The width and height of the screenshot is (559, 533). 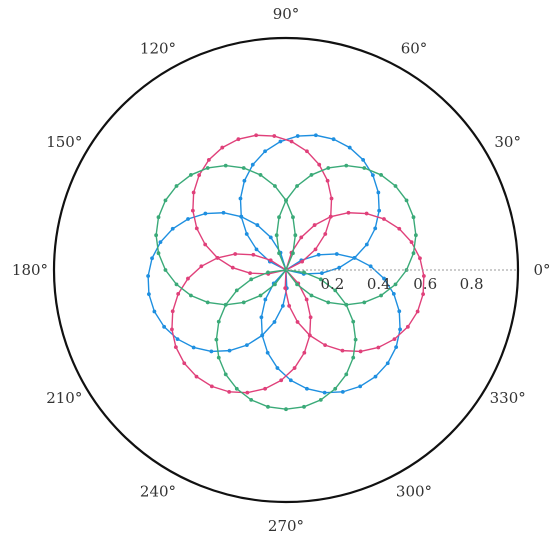 What do you see at coordinates (64, 398) in the screenshot?
I see `angle-tick-label: 210°` at bounding box center [64, 398].